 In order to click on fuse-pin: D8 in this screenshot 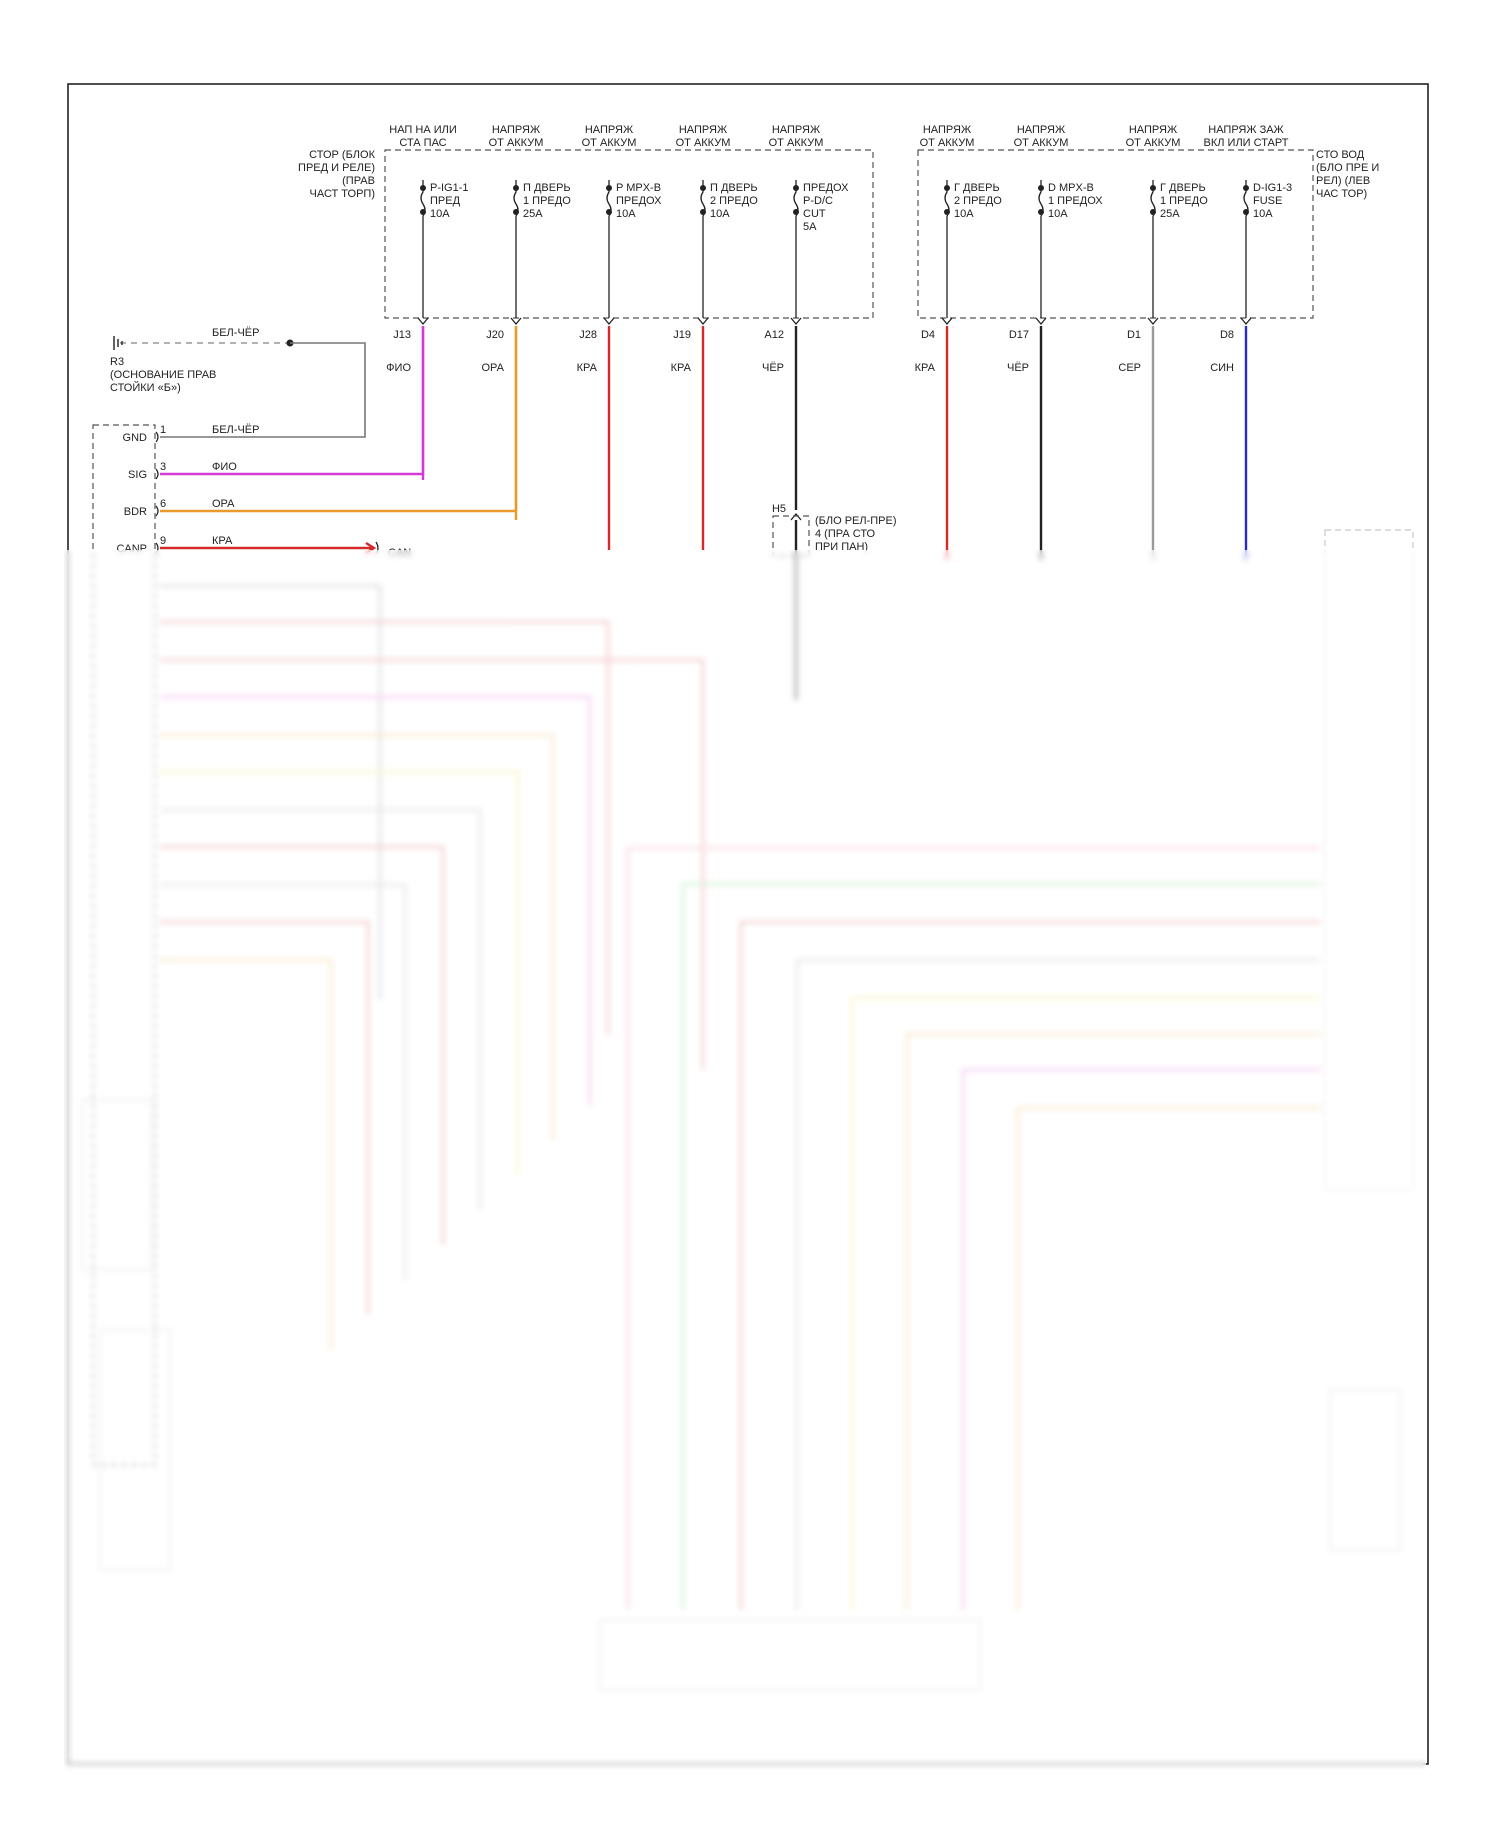, I will do `click(1227, 335)`.